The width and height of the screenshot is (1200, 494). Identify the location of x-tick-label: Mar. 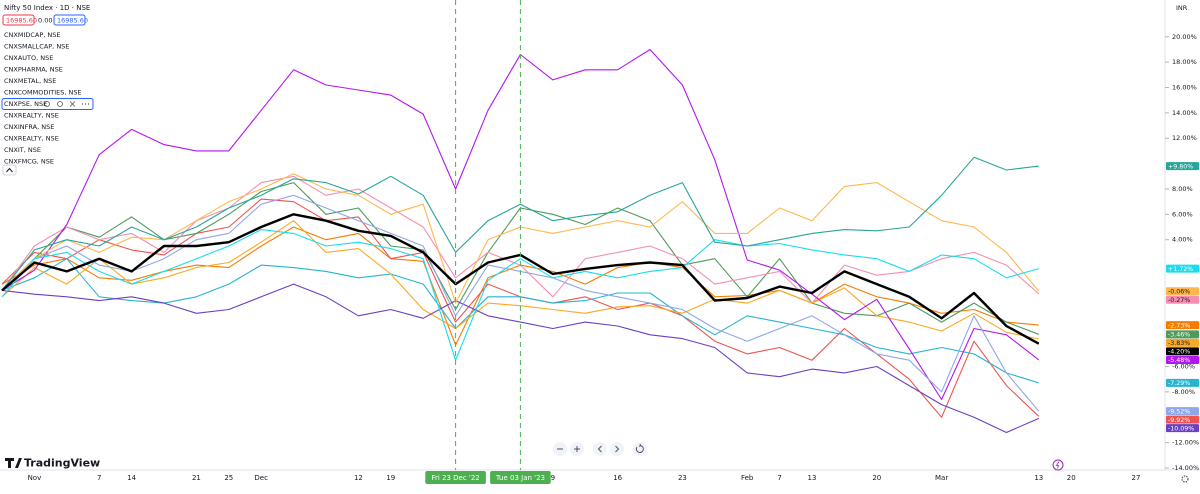
(941, 478).